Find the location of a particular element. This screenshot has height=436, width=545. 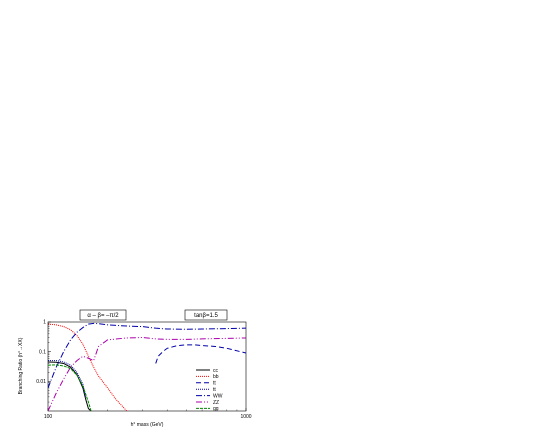

legend-label-0: cc is located at coordinates (216, 371).